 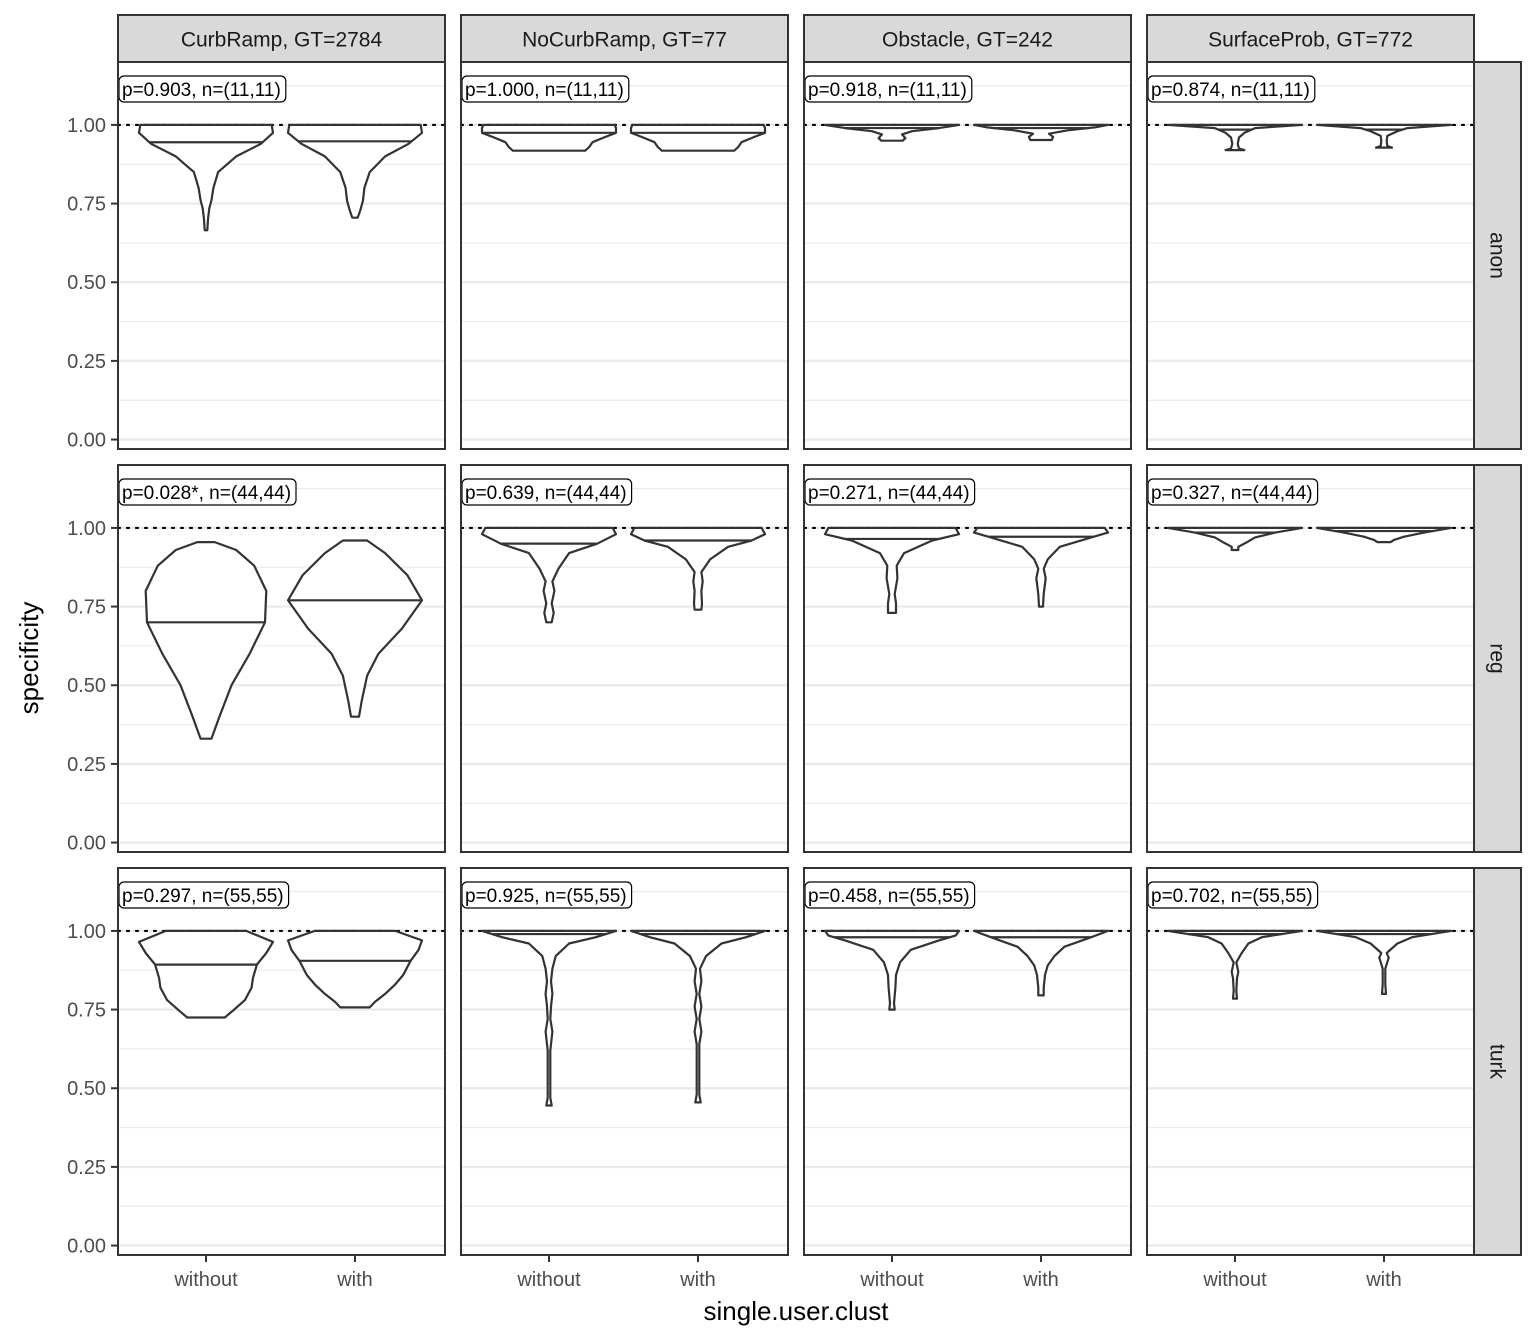 I want to click on column-strip-label: Obstacle, GT=242, so click(x=967, y=40).